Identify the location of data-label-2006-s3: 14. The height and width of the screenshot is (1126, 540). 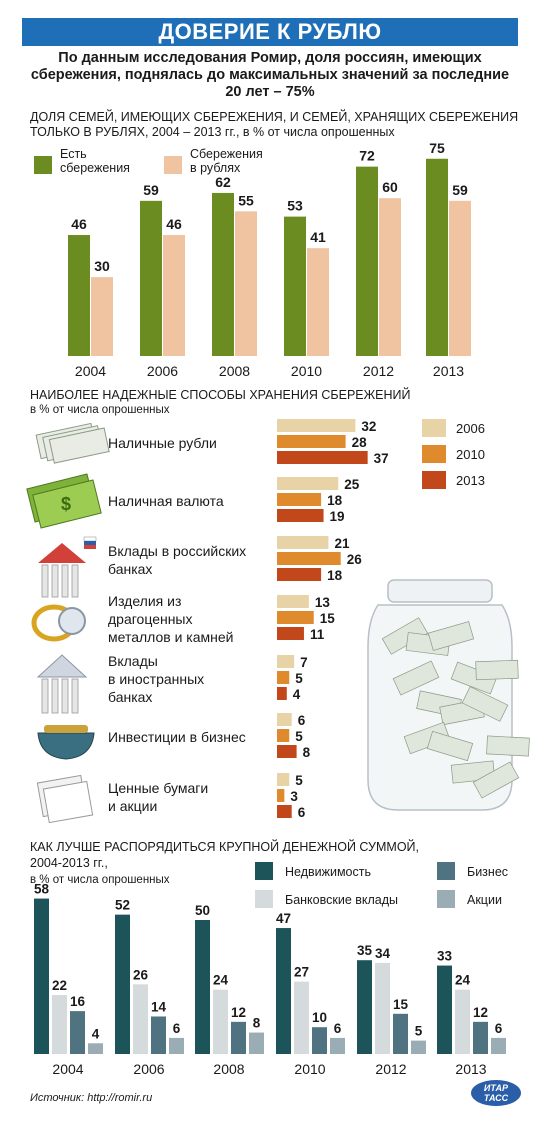
(159, 1006).